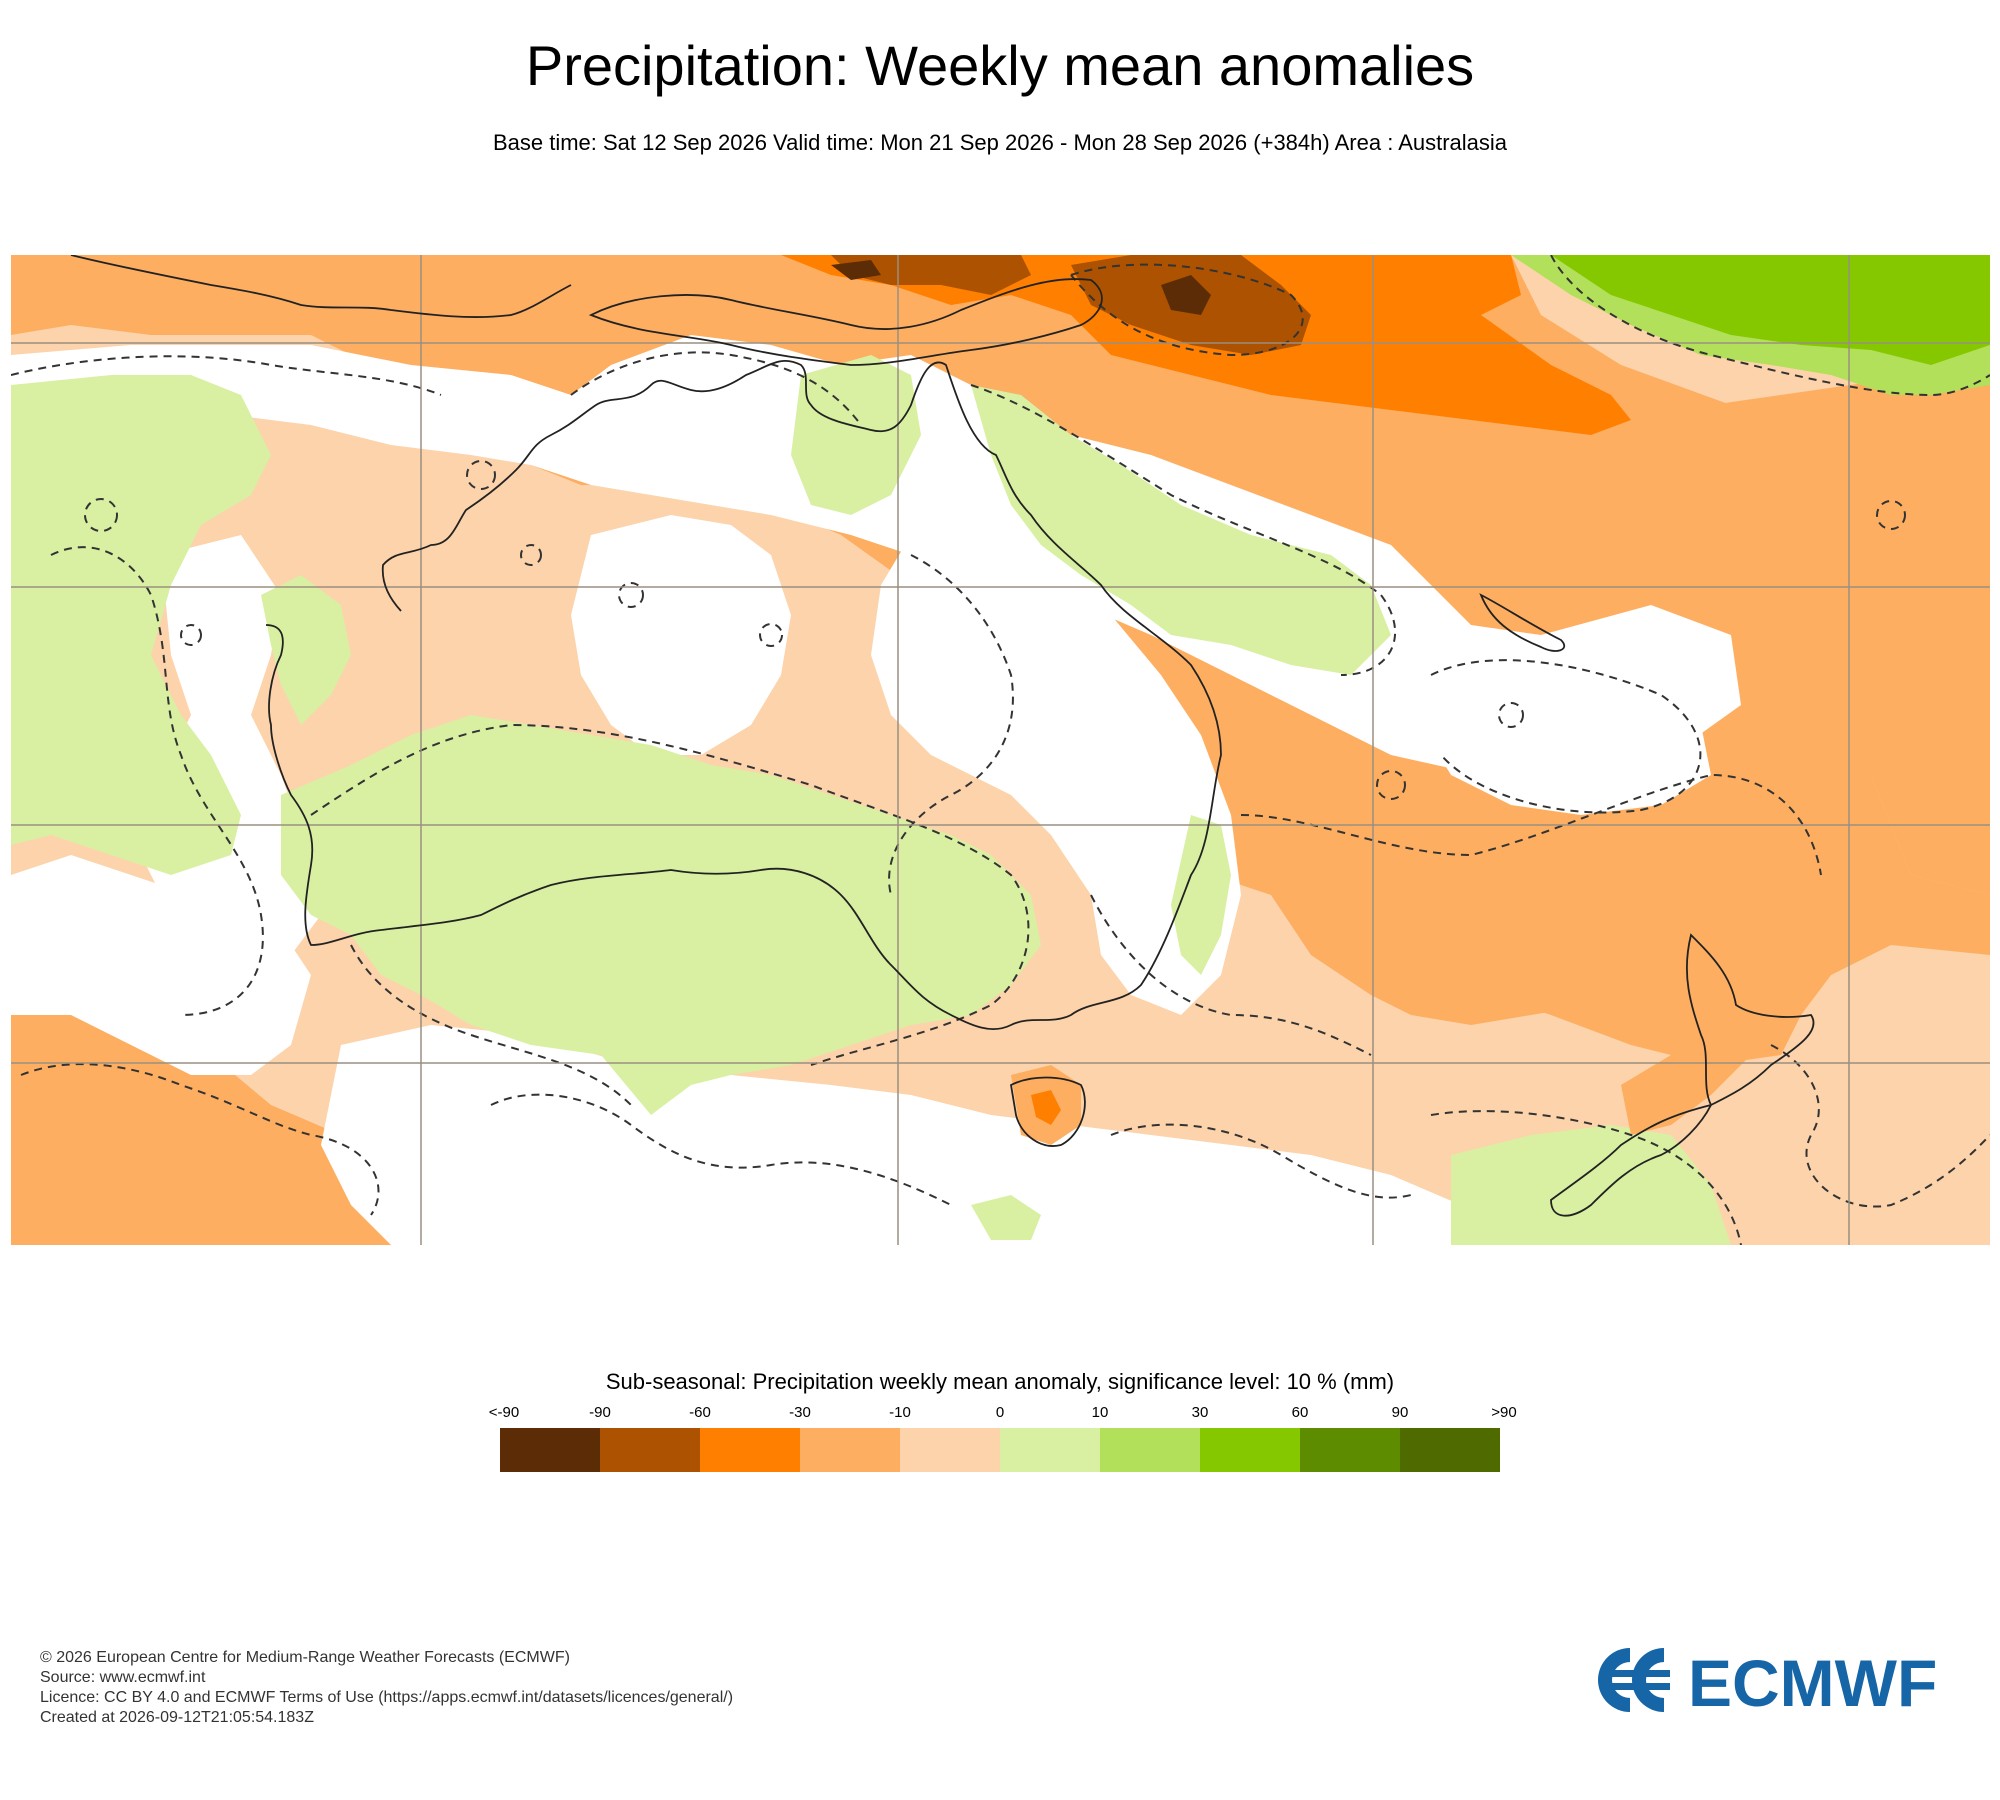 The image size is (2000, 1800). What do you see at coordinates (321, 286) in the screenshot?
I see `indonesia-islands-coastline` at bounding box center [321, 286].